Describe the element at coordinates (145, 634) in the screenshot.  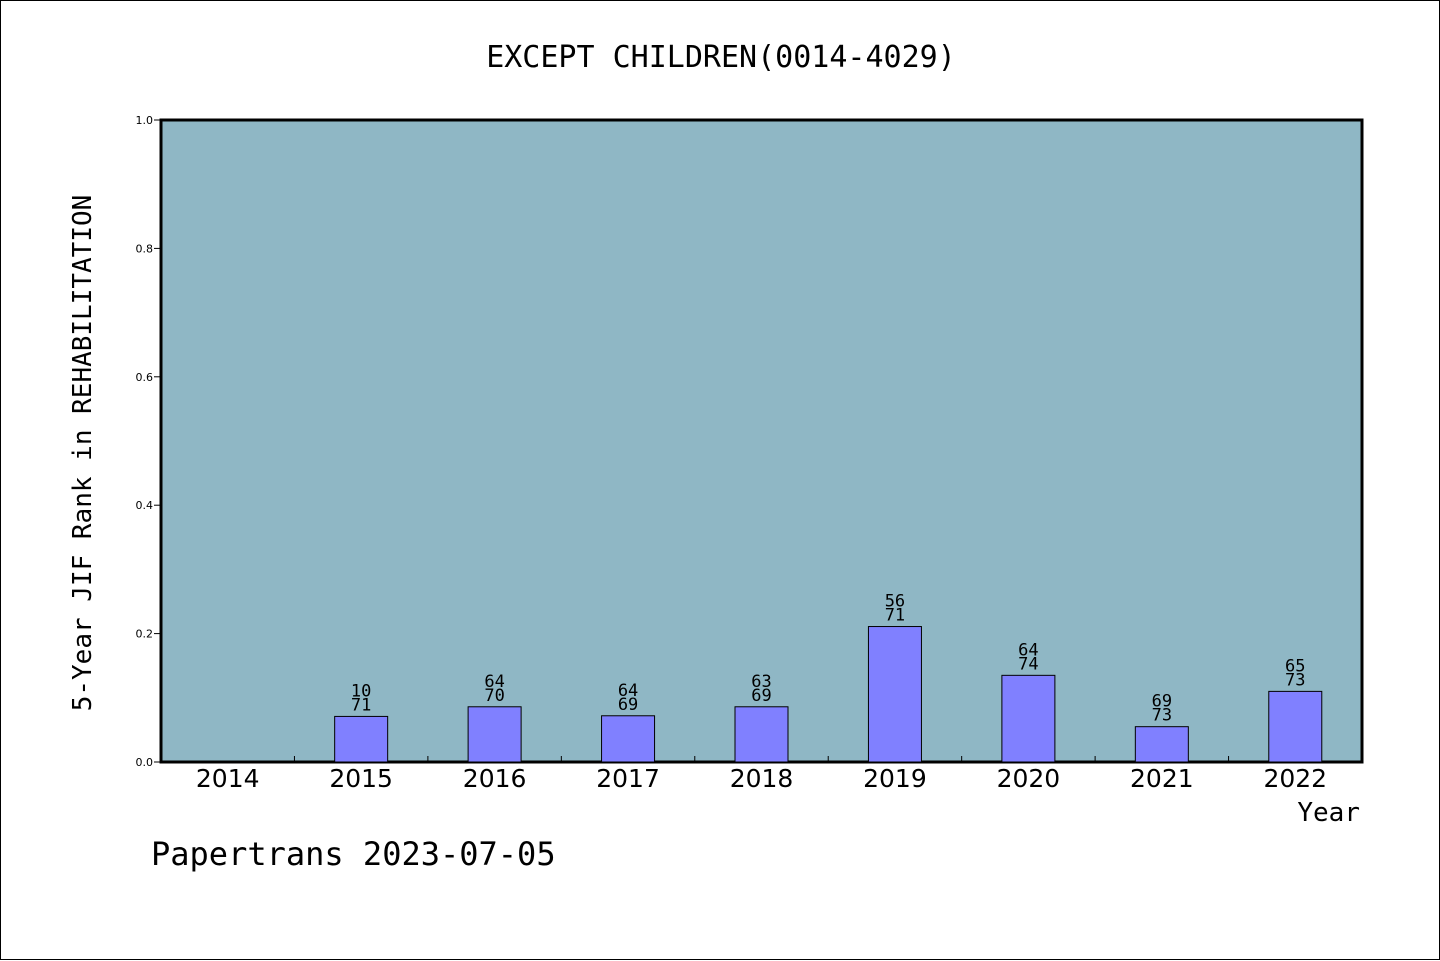
I see `y-tick-label: 0.2` at that location.